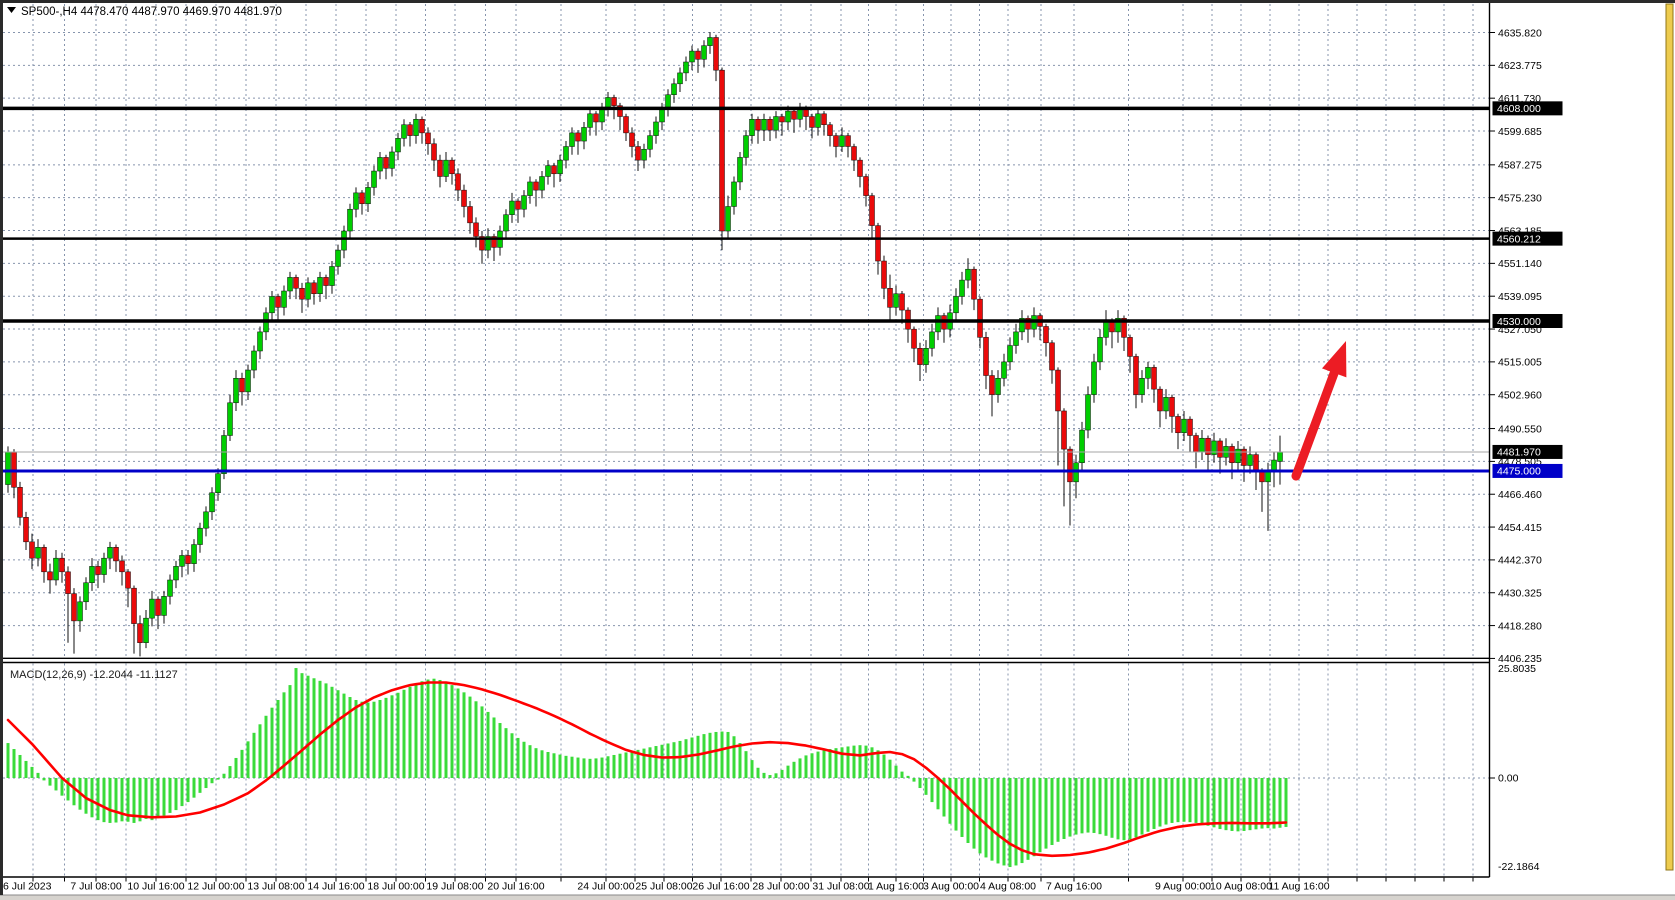  I want to click on price-tick-label: 4575.230, so click(1520, 198).